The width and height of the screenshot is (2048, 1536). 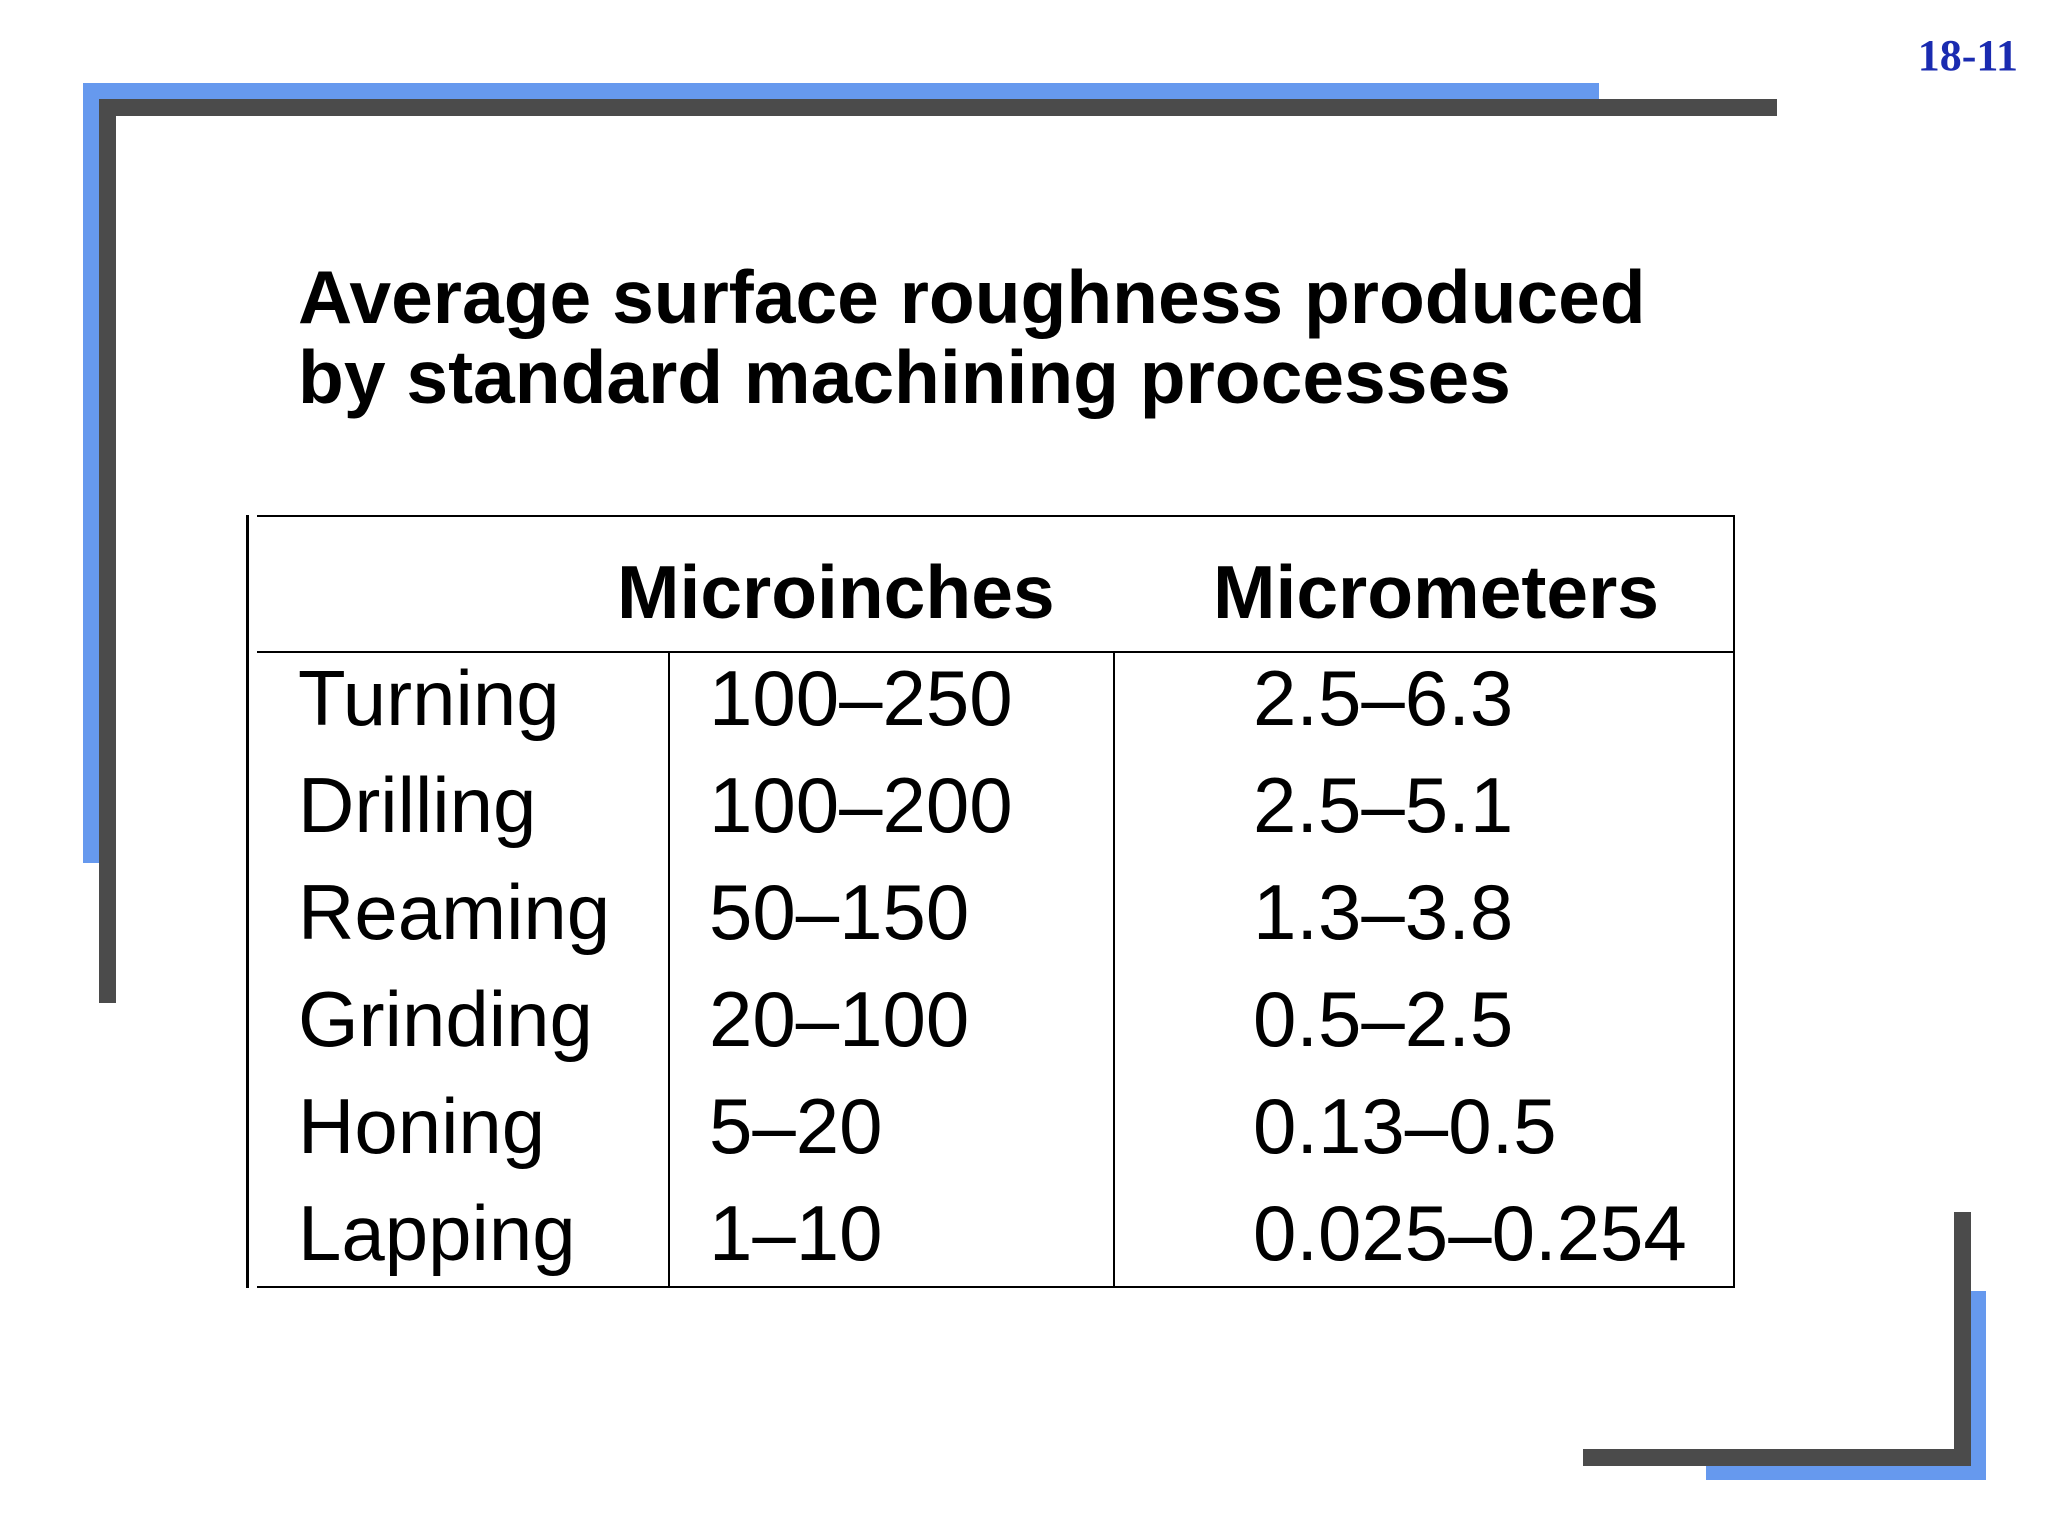 I want to click on microinches-cell: 5–20, so click(x=796, y=1126).